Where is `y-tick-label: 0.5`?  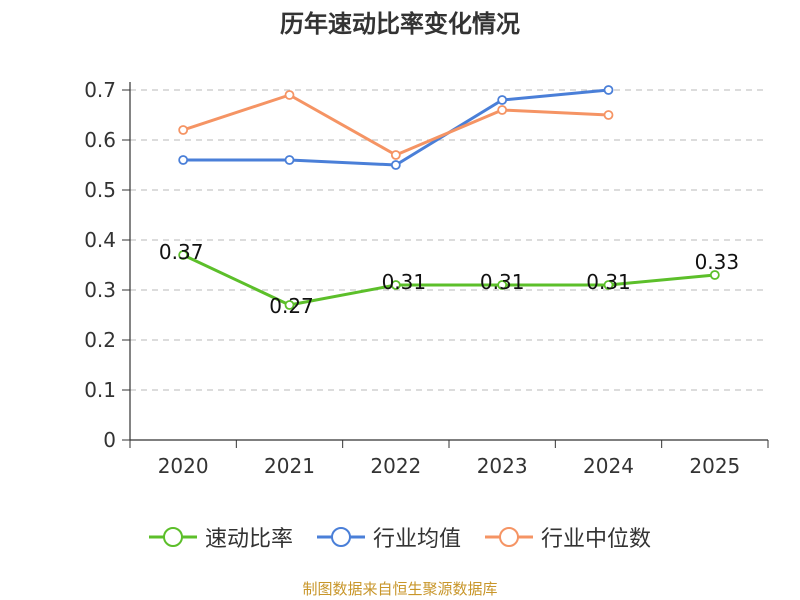
y-tick-label: 0.5 is located at coordinates (100, 190).